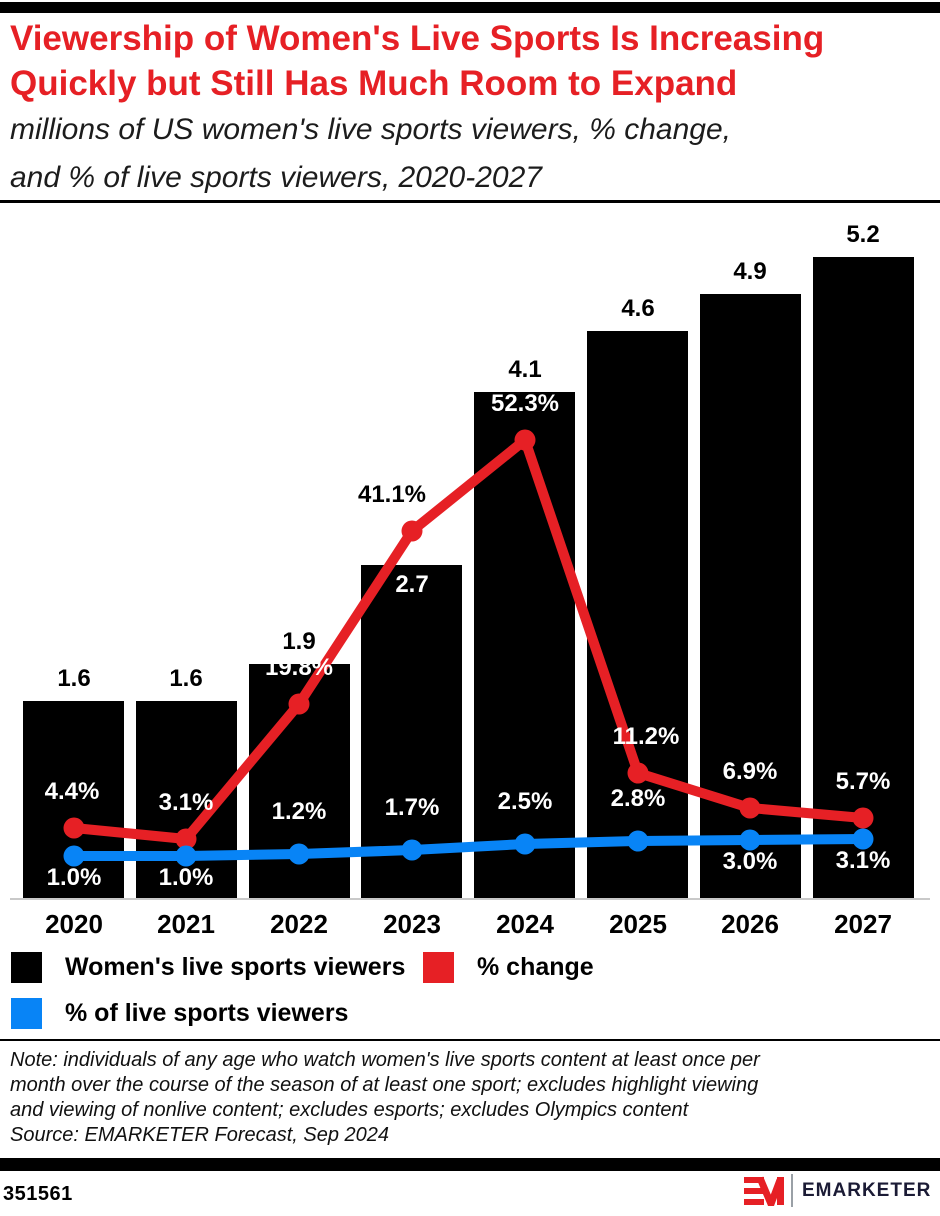 The width and height of the screenshot is (940, 1216). I want to click on of-live-sports-viewers-label: 2.8%, so click(638, 798).